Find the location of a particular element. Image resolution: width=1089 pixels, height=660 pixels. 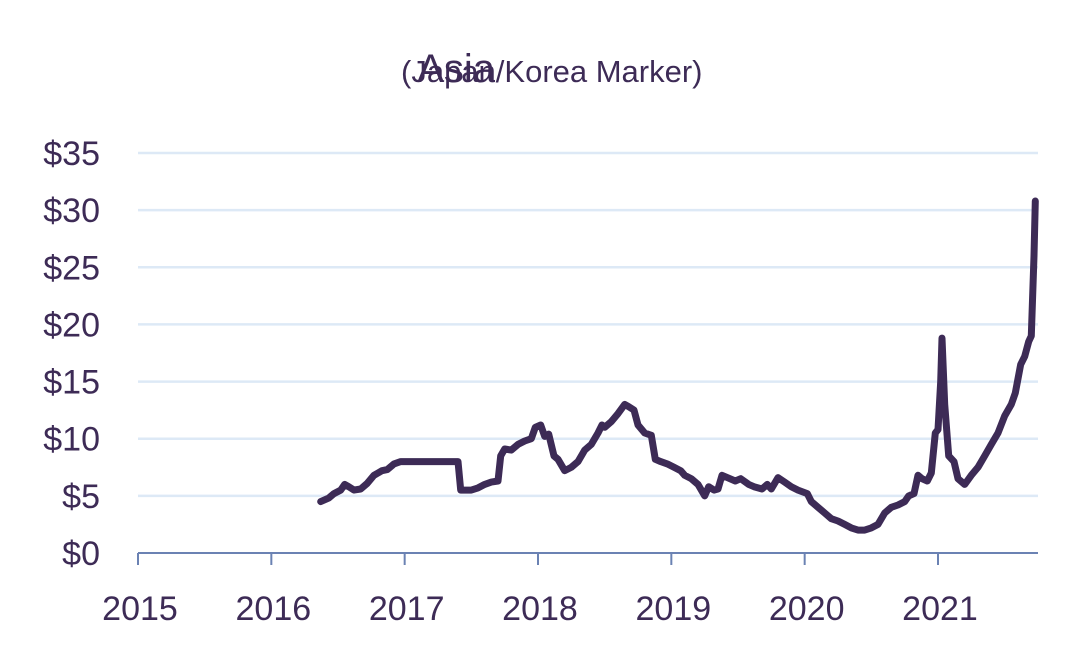

x-axis-tick-labels: 2015 2016 2017 2018 2019 2020 2021 is located at coordinates (540, 609).